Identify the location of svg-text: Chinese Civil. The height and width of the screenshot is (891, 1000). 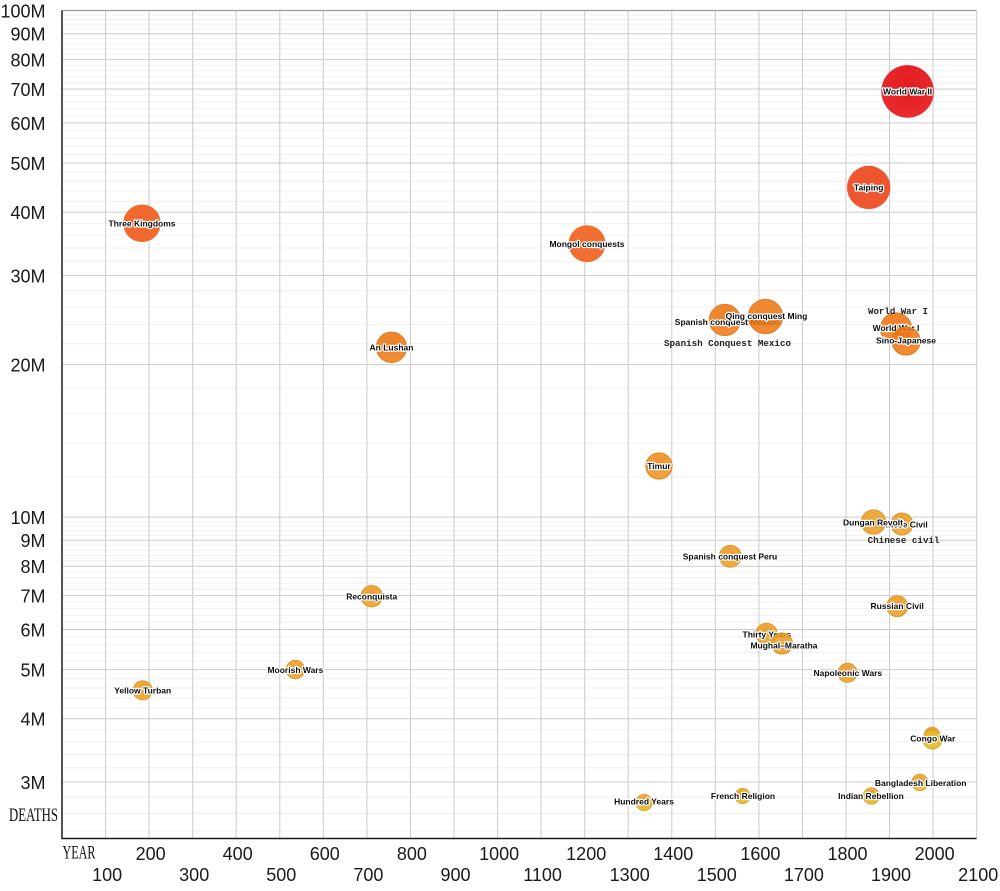
(900, 525).